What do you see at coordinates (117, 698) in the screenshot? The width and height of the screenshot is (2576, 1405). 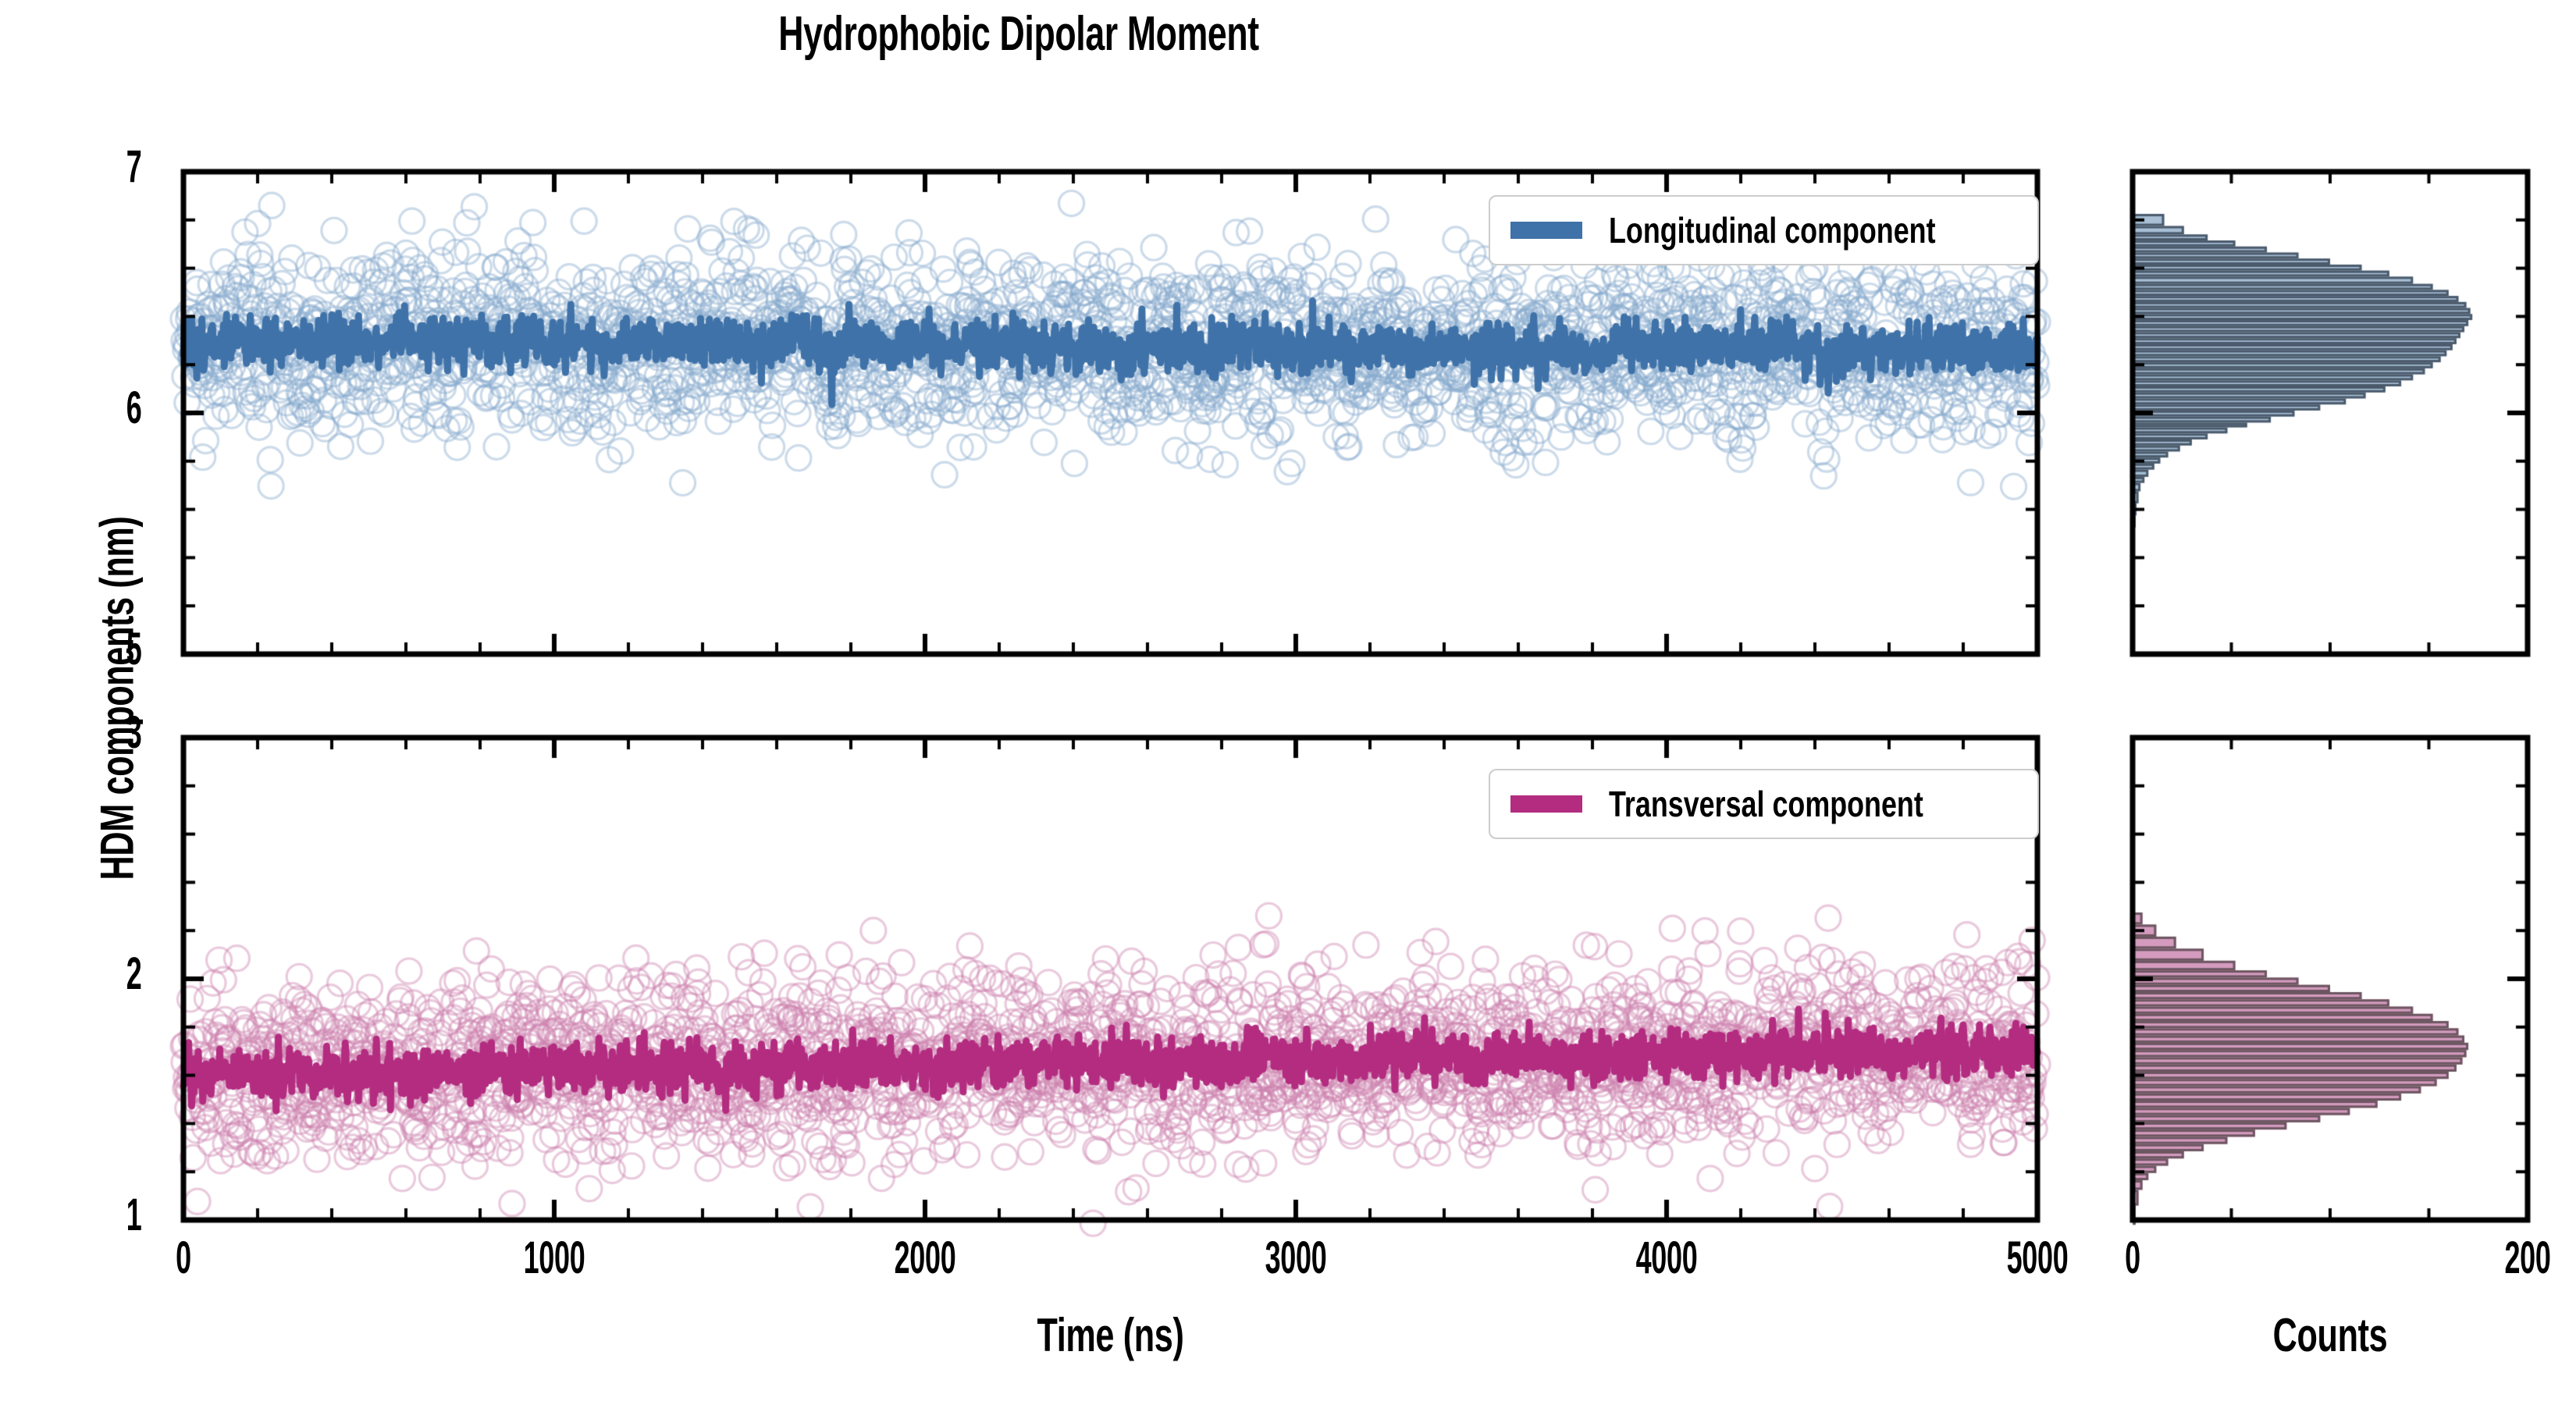 I see `y-axis-label: HDM components (nm)` at bounding box center [117, 698].